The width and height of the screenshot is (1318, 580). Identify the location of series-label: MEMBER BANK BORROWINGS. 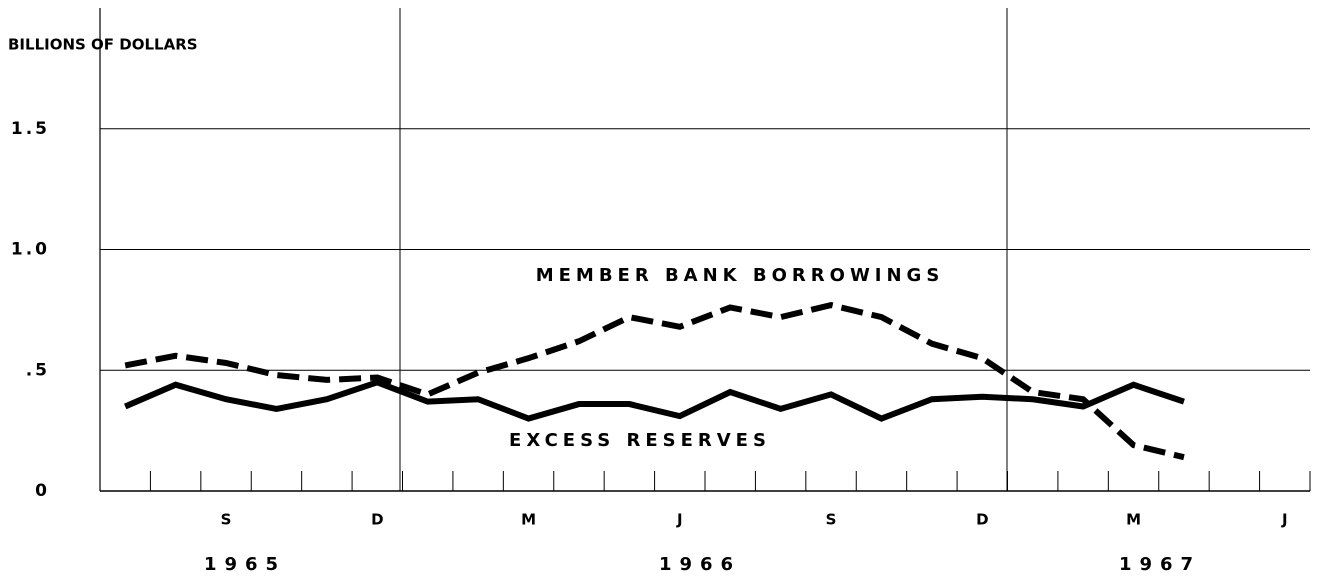
(740, 275).